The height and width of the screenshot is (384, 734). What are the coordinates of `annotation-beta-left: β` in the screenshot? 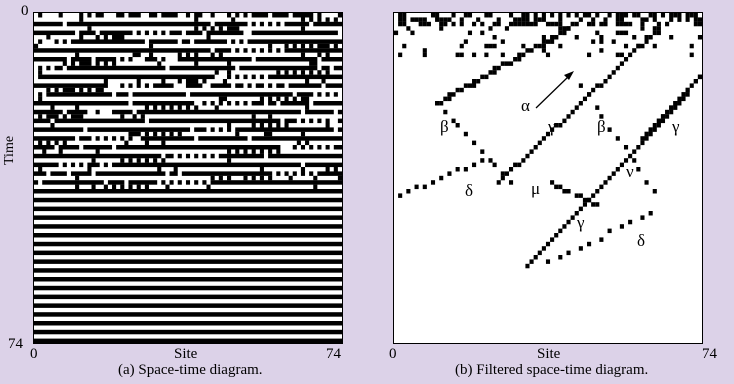 It's located at (444, 126).